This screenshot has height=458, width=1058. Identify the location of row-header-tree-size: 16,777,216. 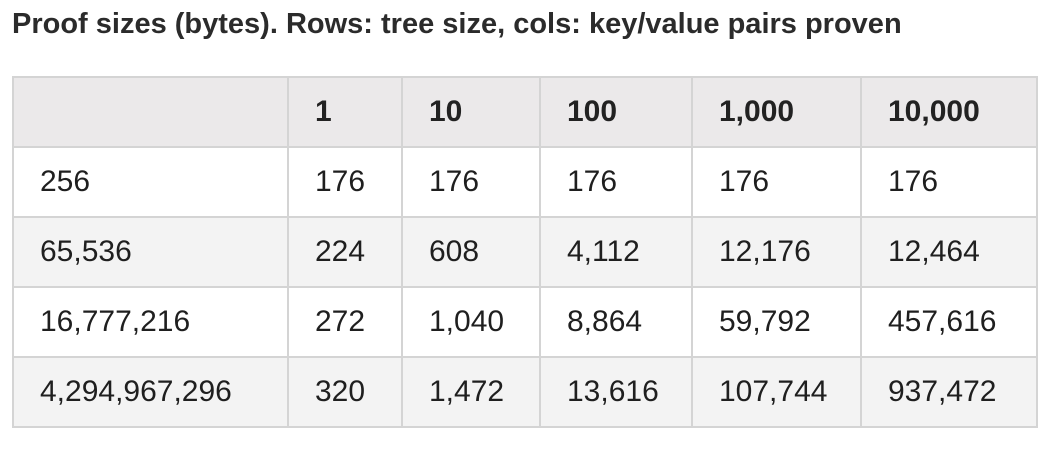
(150, 322).